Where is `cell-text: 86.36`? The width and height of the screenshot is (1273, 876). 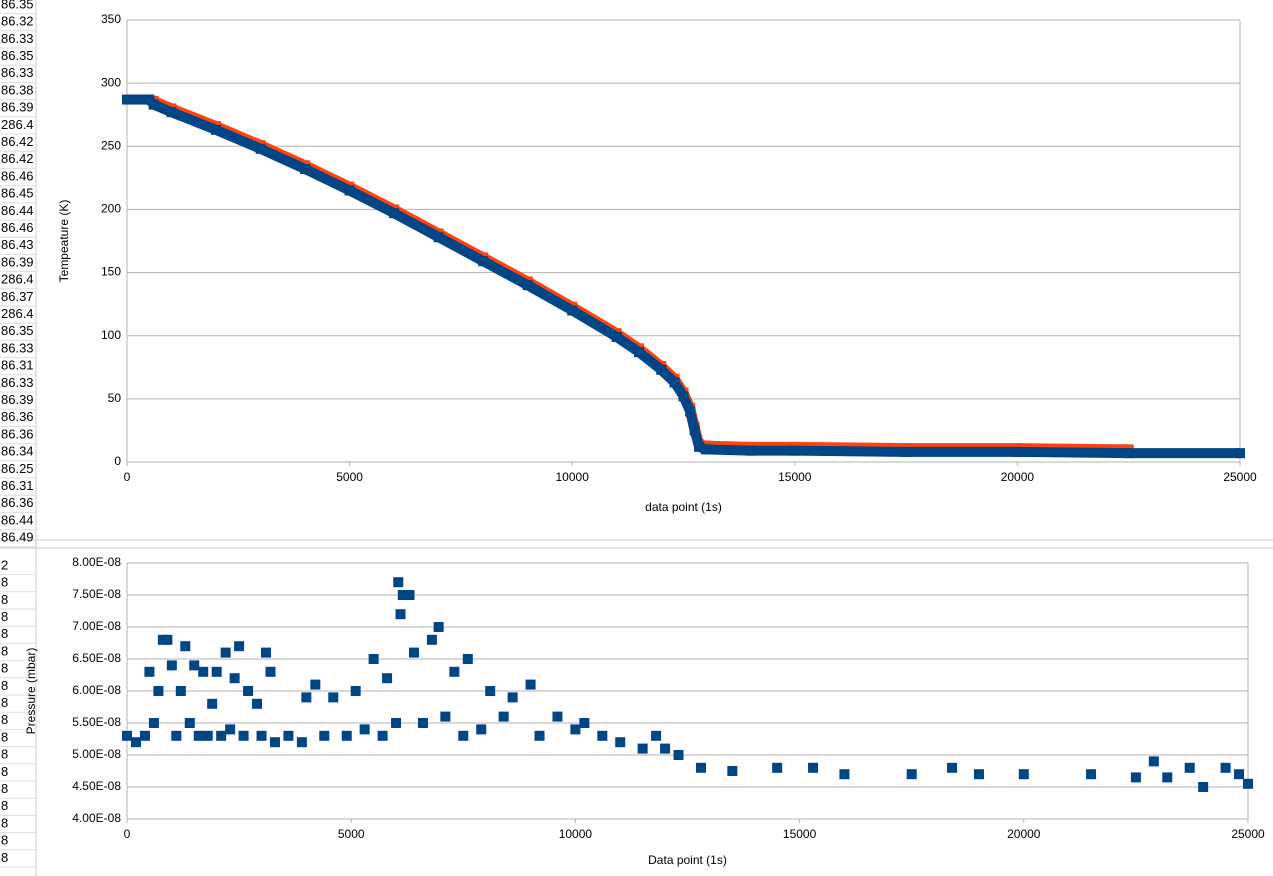 cell-text: 86.36 is located at coordinates (17, 433).